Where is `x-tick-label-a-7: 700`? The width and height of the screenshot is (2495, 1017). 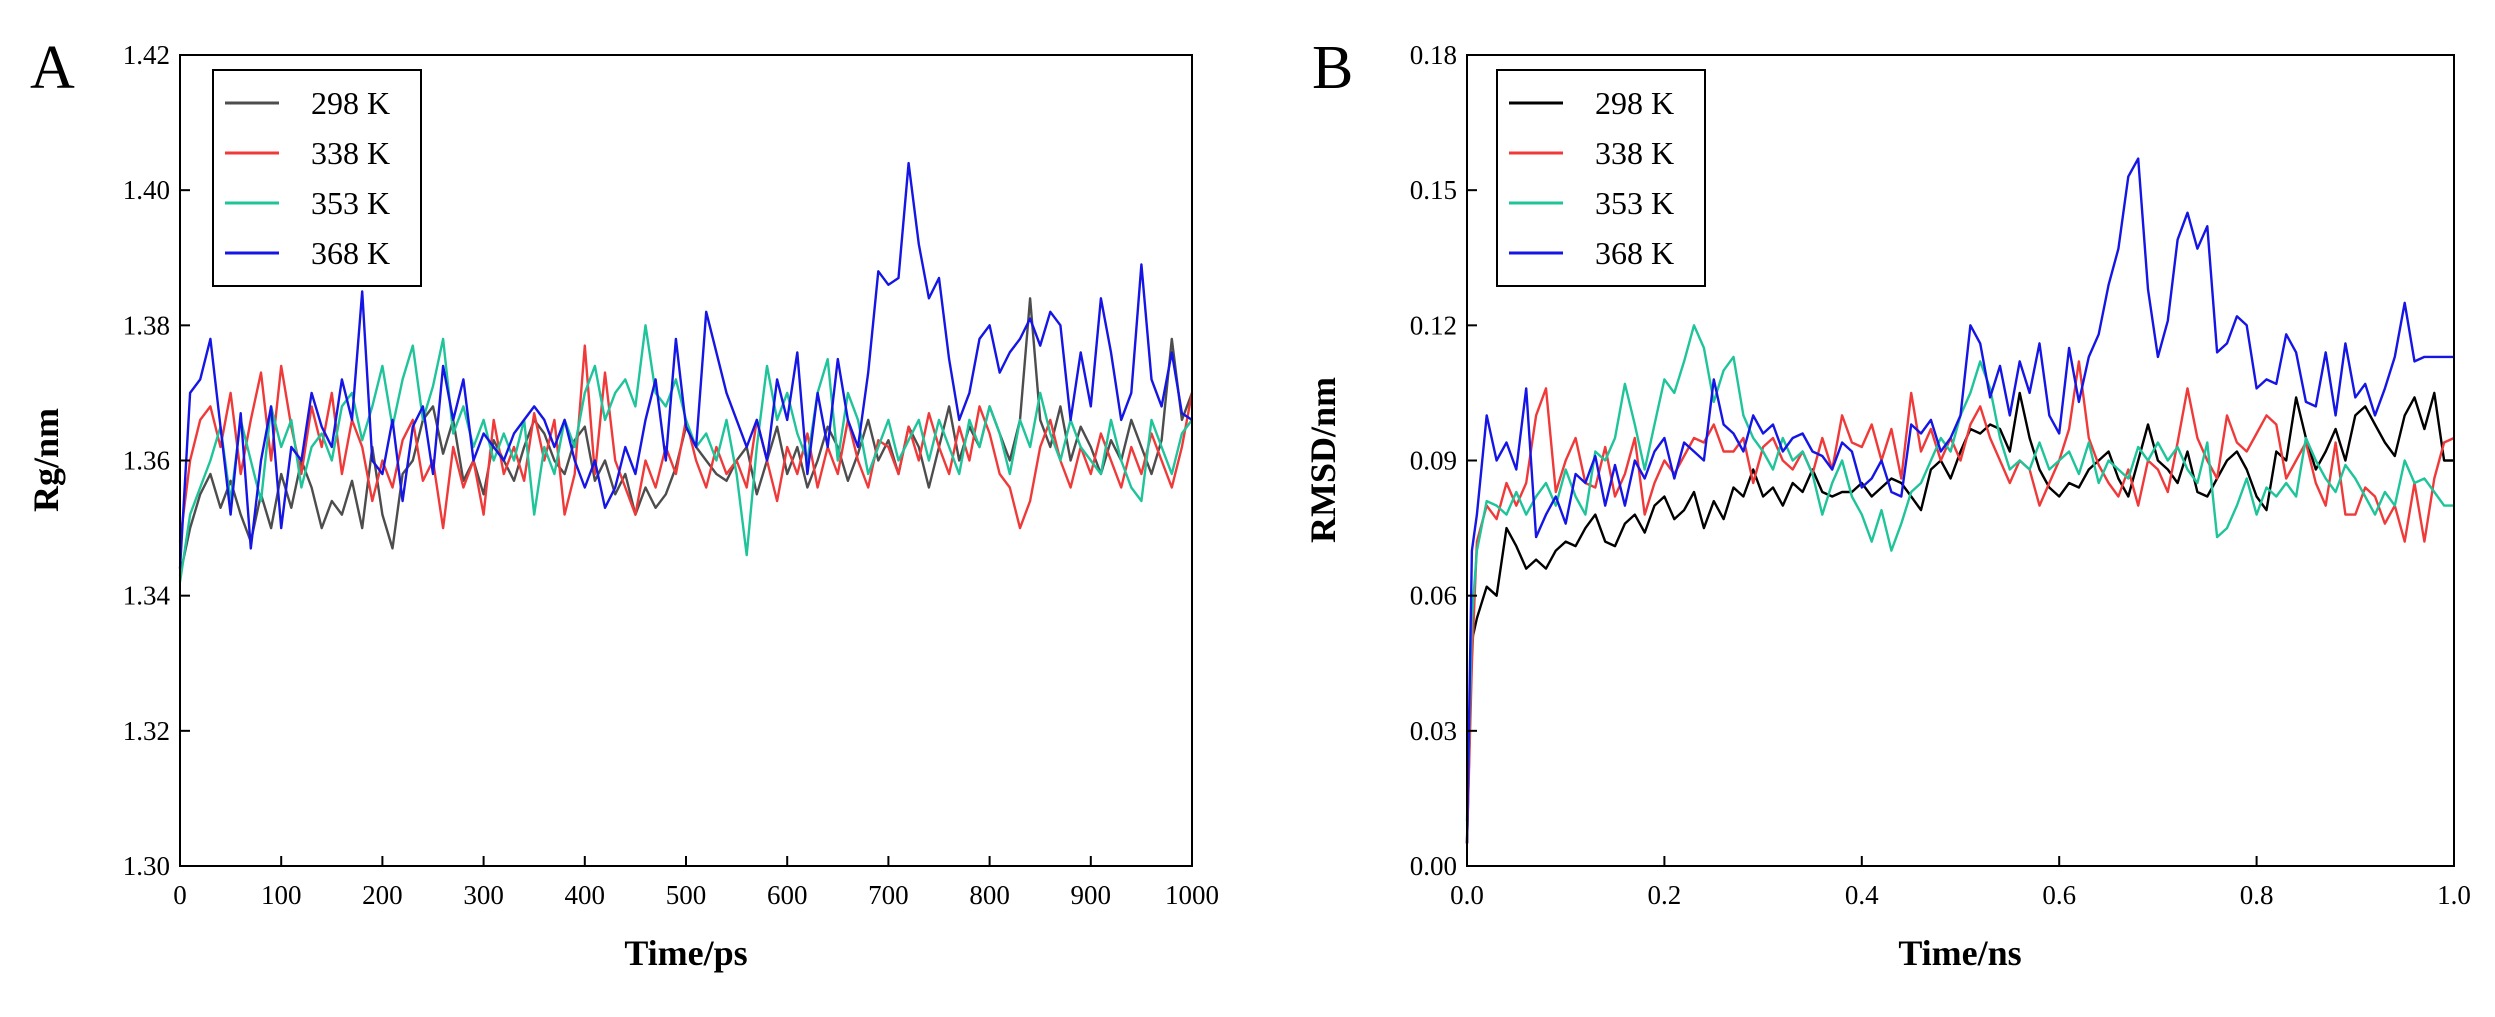
x-tick-label-a-7: 700 is located at coordinates (888, 895).